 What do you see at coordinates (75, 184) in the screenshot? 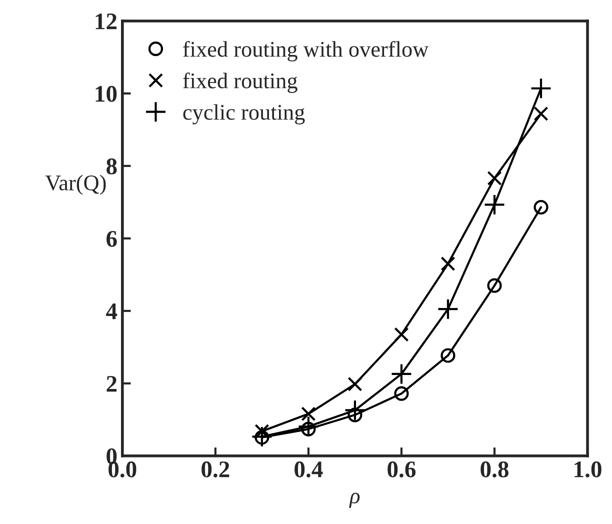
I see `y-axis-title: Var(Q)` at bounding box center [75, 184].